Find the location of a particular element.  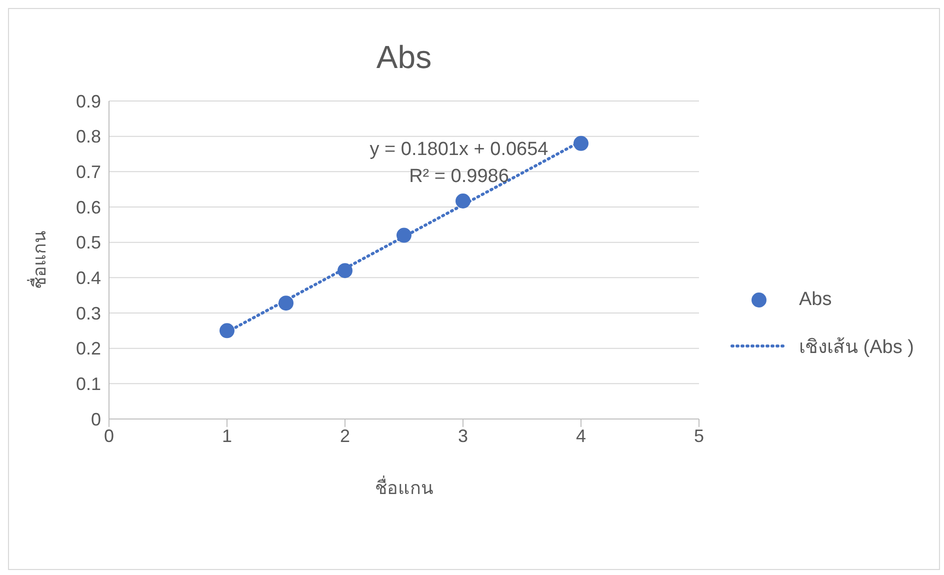

legend-label: Abs is located at coordinates (815, 300).